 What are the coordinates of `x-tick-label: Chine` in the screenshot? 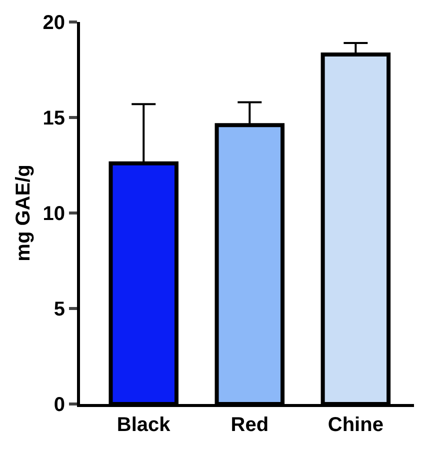 It's located at (356, 425).